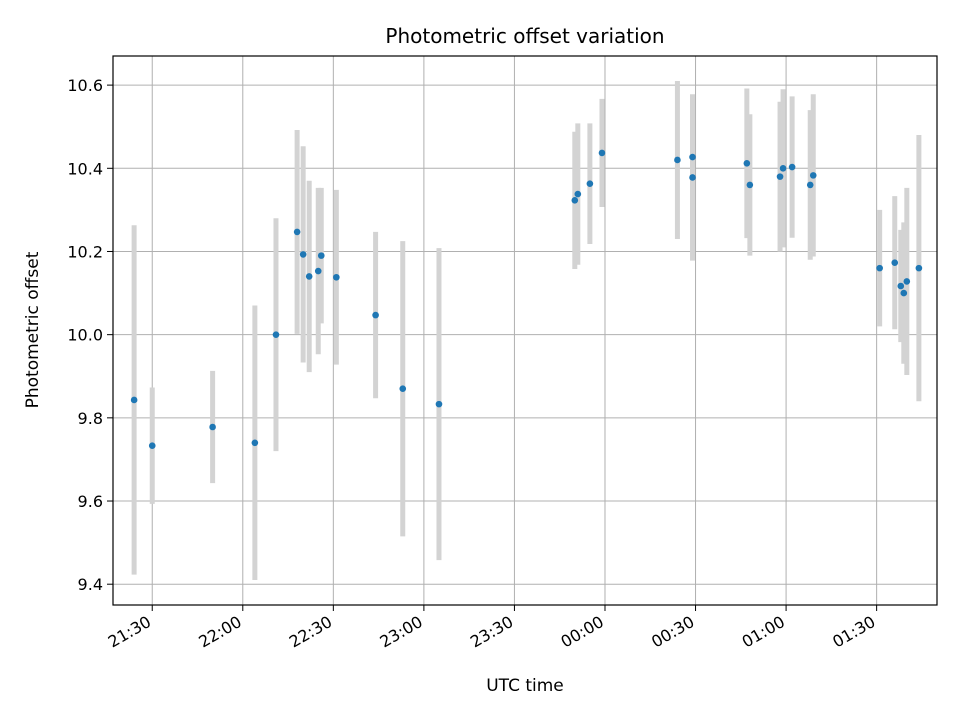 Image resolution: width=960 pixels, height=720 pixels. I want to click on y-tick-label: 10.2, so click(85, 251).